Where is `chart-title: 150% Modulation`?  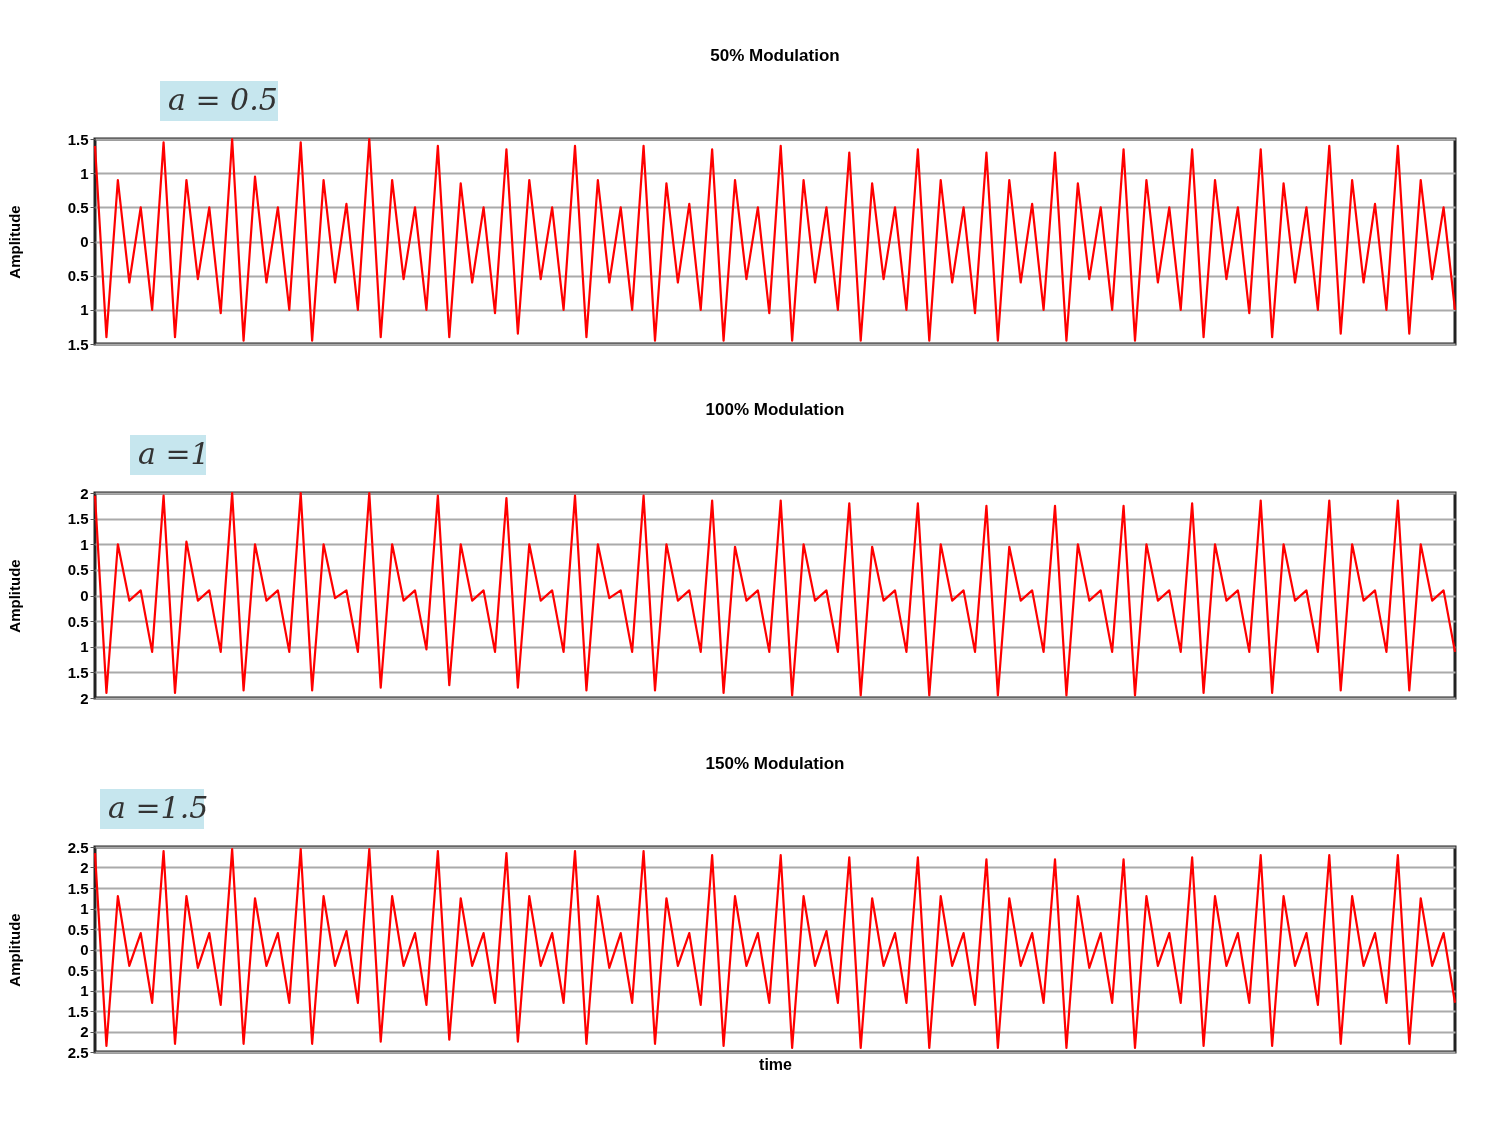 chart-title: 150% Modulation is located at coordinates (775, 763).